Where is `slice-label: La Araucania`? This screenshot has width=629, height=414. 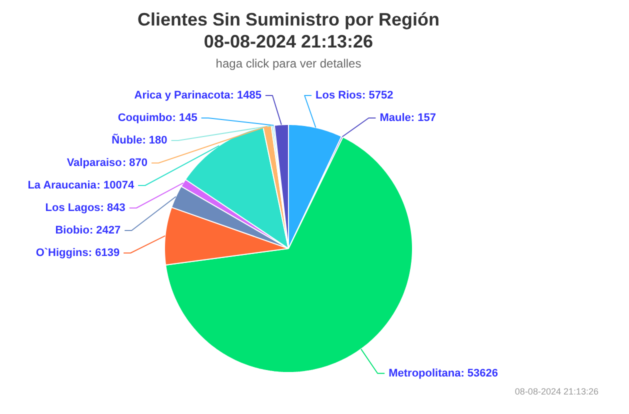
slice-label: La Araucania is located at coordinates (63, 186).